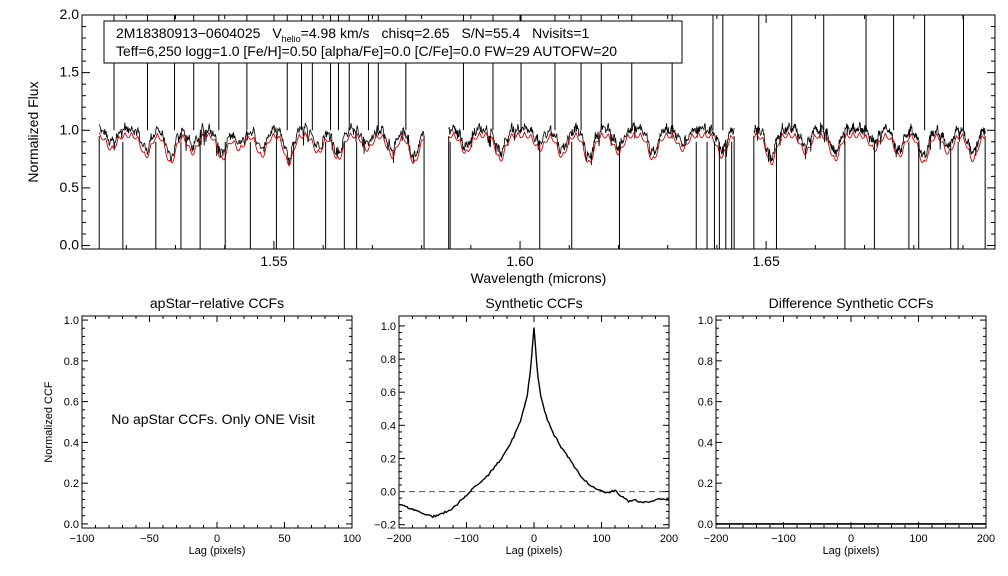  Describe the element at coordinates (851, 303) in the screenshot. I see `chart-title: Difference Synthetic CCFs` at that location.